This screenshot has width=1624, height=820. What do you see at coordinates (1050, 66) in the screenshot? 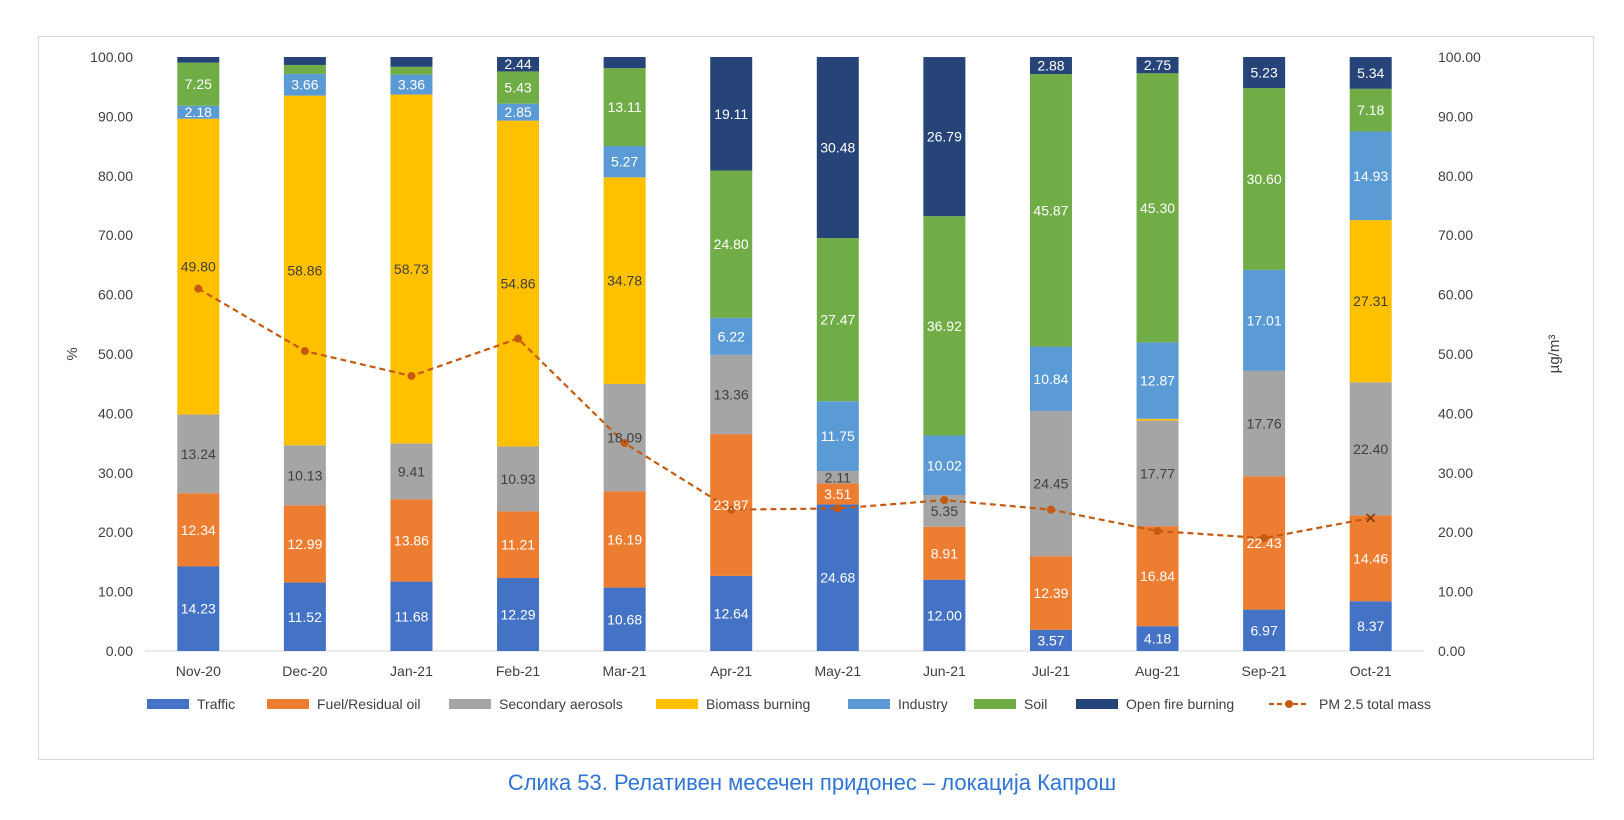
I see `data-label: 2.88` at bounding box center [1050, 66].